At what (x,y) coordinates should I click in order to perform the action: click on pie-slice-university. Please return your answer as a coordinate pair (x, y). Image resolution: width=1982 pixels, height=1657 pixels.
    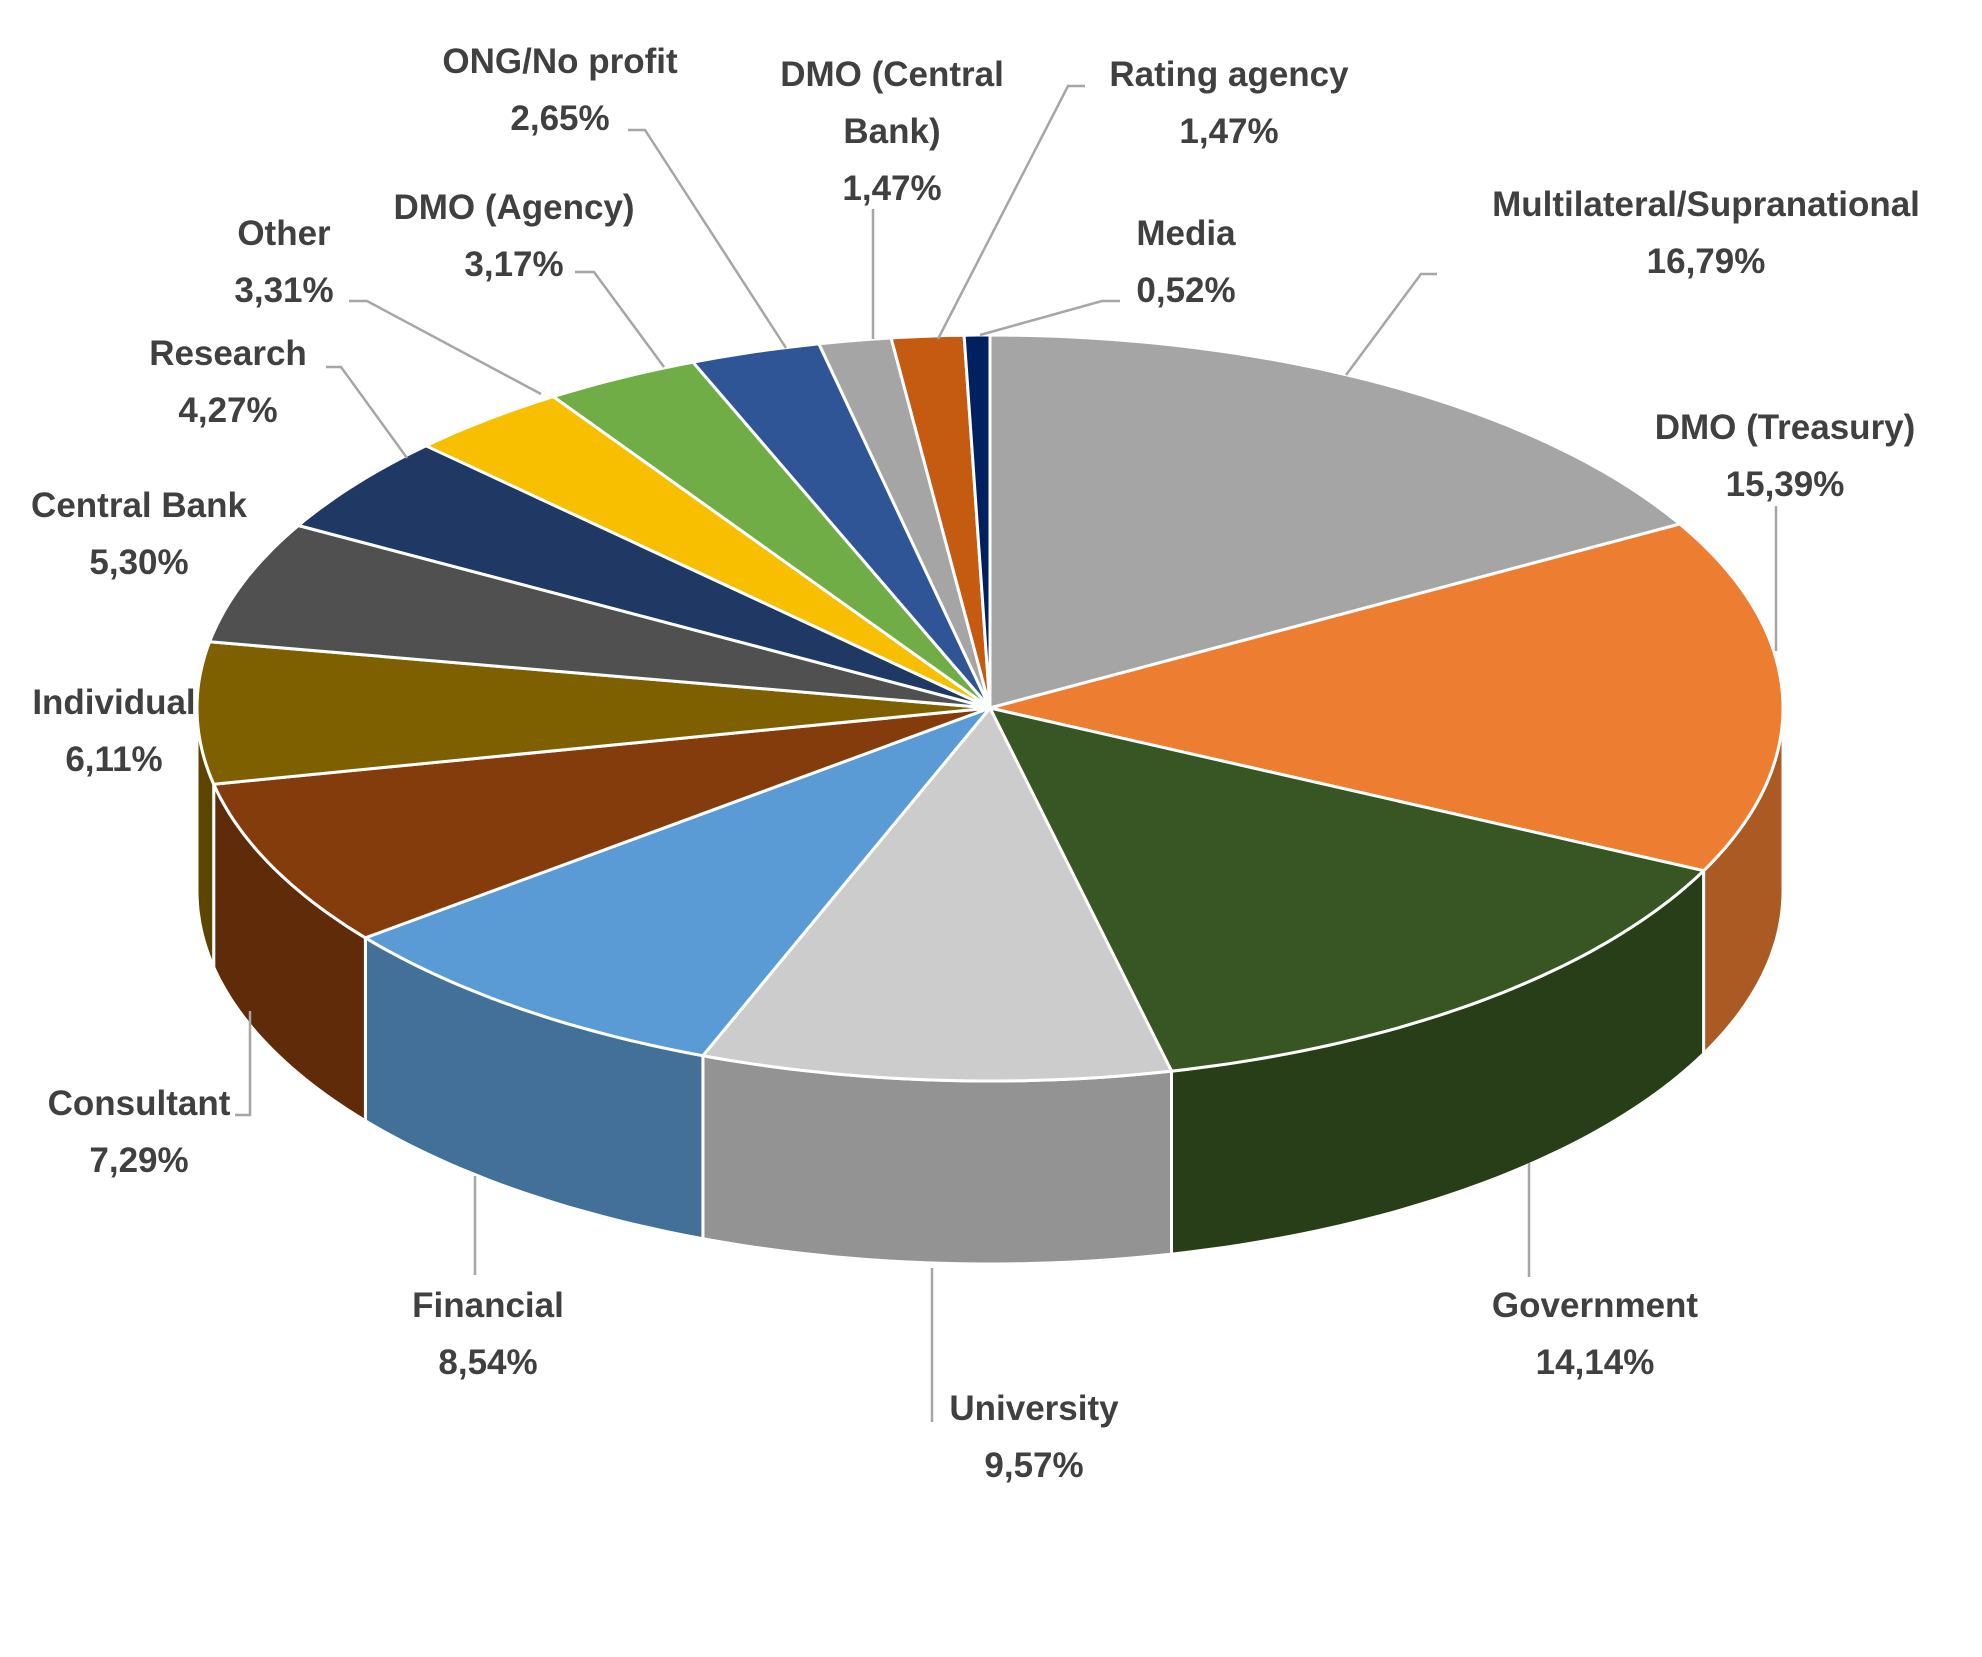
    Looking at the image, I should click on (937, 894).